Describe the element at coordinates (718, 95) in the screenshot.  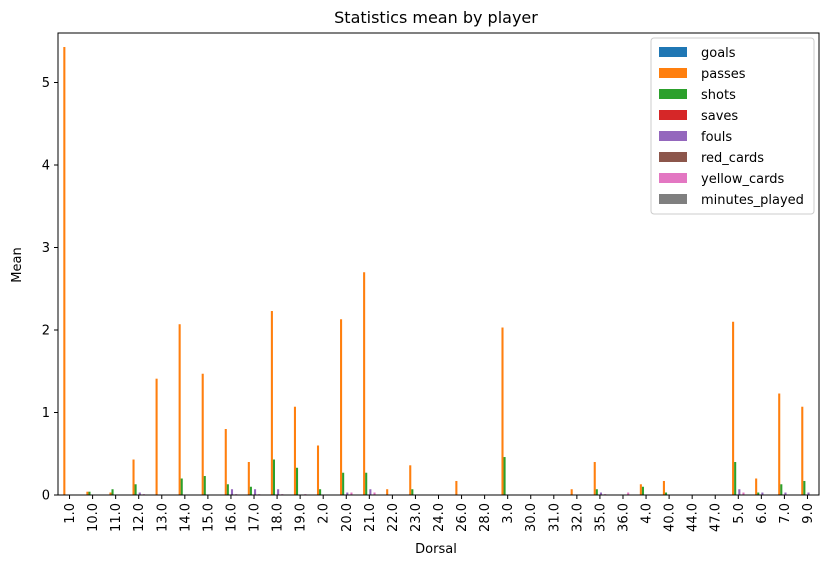
I see `legend-label-shots: shots` at that location.